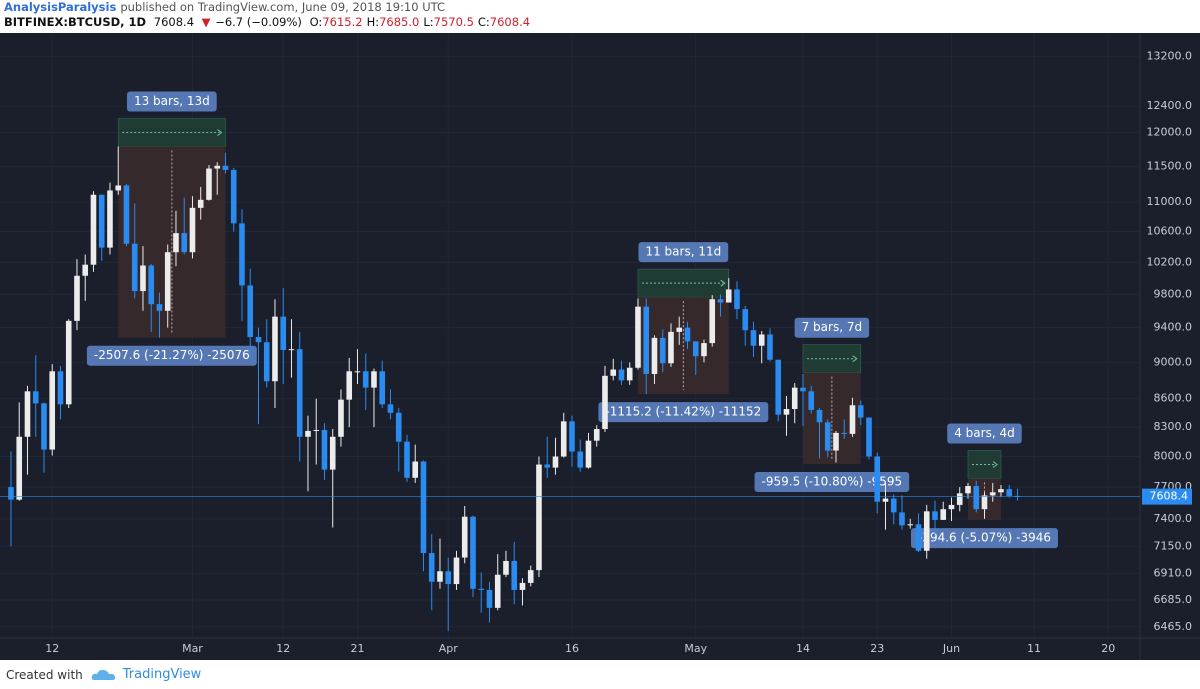 The width and height of the screenshot is (1200, 689). I want to click on brand: TradingView, so click(162, 674).